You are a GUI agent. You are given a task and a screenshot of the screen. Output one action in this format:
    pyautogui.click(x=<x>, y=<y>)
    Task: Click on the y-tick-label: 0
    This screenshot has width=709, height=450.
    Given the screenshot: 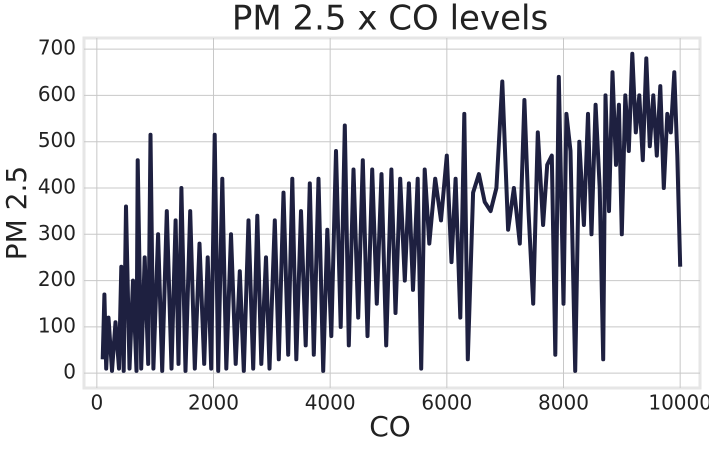 What is the action you would take?
    pyautogui.click(x=69, y=372)
    